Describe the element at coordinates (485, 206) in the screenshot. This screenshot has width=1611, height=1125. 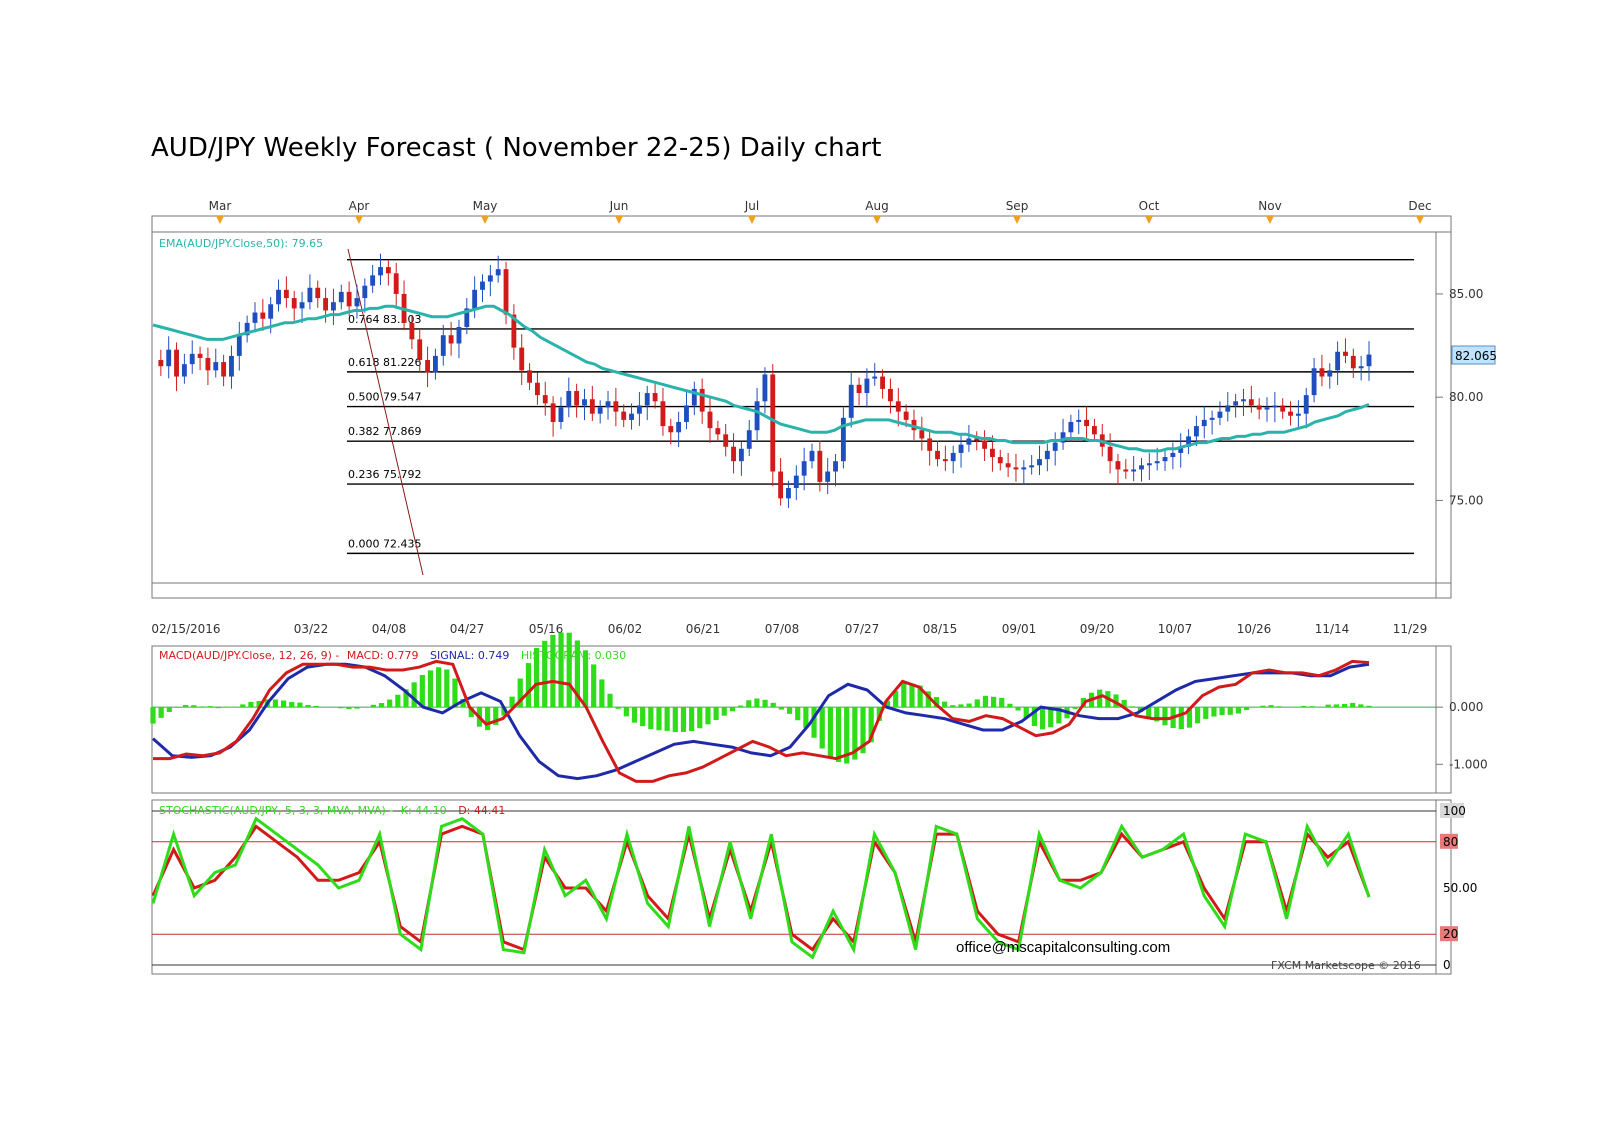
I see `month-label: May` at that location.